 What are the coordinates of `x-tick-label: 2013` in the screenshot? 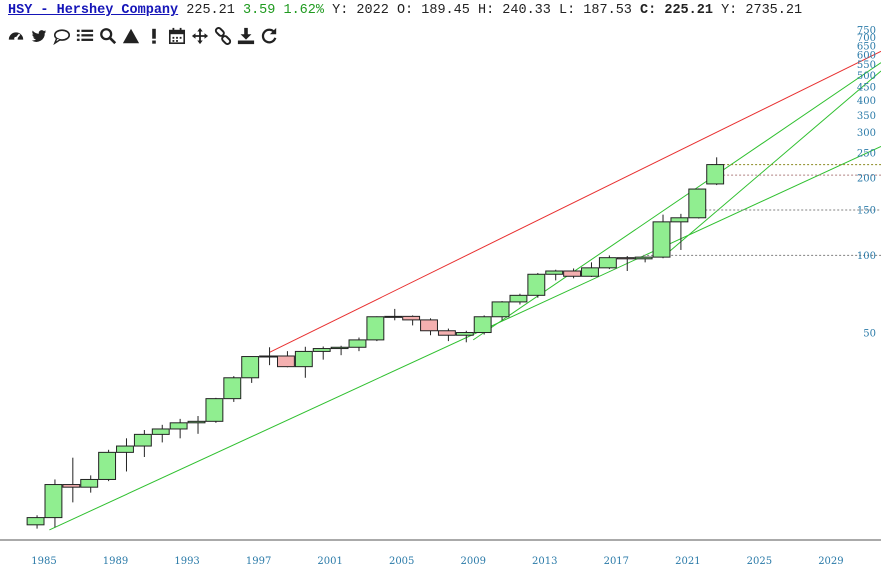 It's located at (544, 561).